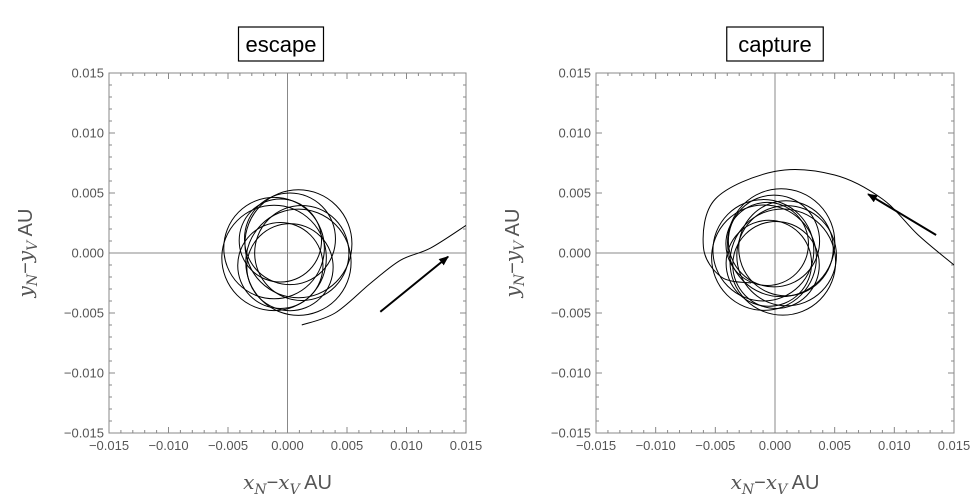  I want to click on chart0-y-tick-label: −0.010, so click(84, 373).